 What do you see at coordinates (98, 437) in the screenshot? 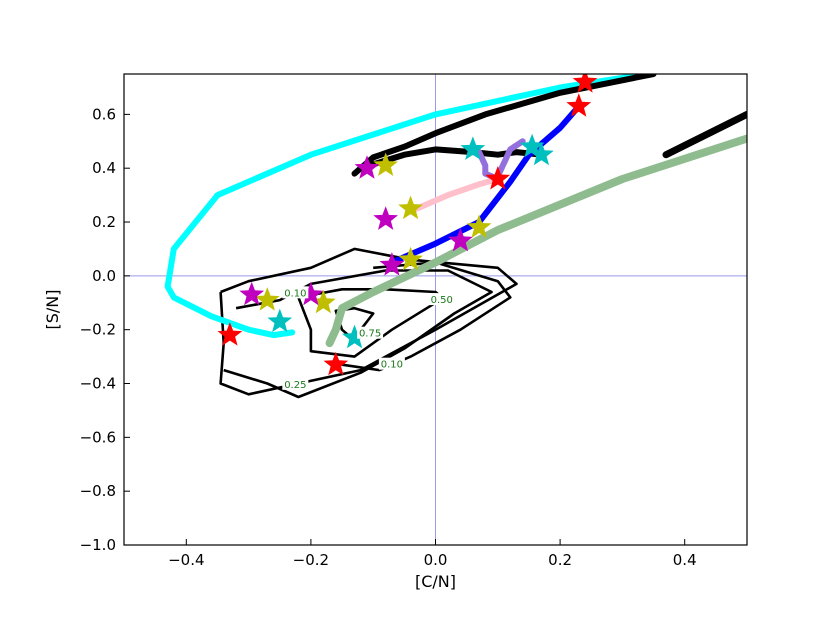
I see `y-tick-label: −0.6` at bounding box center [98, 437].